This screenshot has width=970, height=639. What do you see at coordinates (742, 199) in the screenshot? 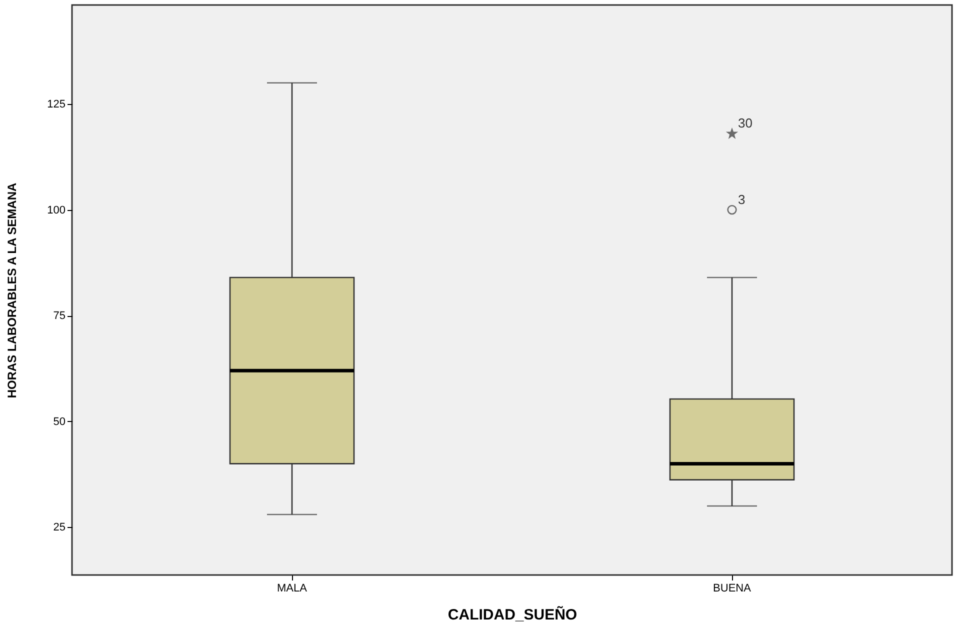
I see `annotation: 3` at bounding box center [742, 199].